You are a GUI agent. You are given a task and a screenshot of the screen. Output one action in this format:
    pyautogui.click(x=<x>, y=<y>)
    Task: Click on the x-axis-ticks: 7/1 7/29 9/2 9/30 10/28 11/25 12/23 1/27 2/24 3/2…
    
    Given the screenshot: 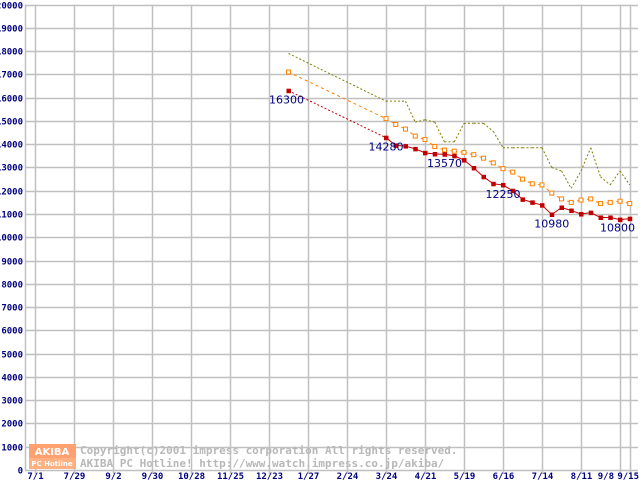 What is the action you would take?
    pyautogui.click(x=333, y=476)
    